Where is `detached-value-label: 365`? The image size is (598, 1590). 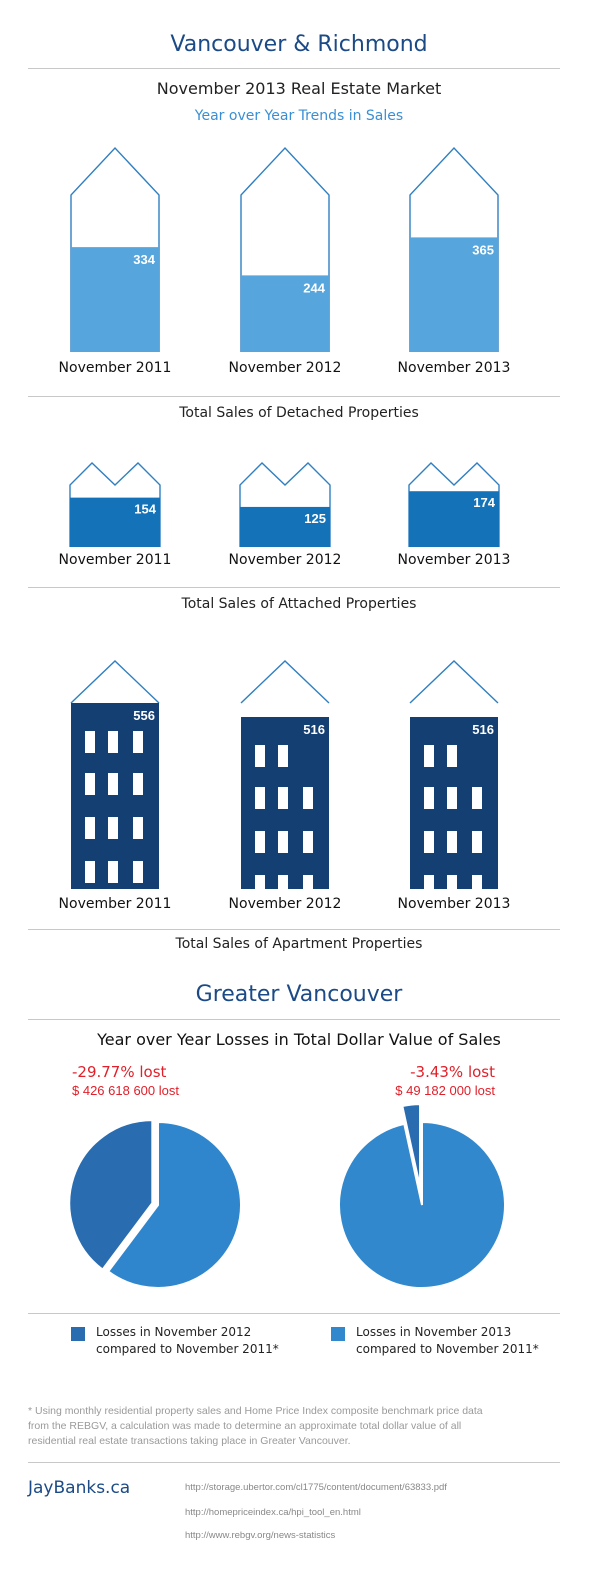 detached-value-label: 365 is located at coordinates (483, 249).